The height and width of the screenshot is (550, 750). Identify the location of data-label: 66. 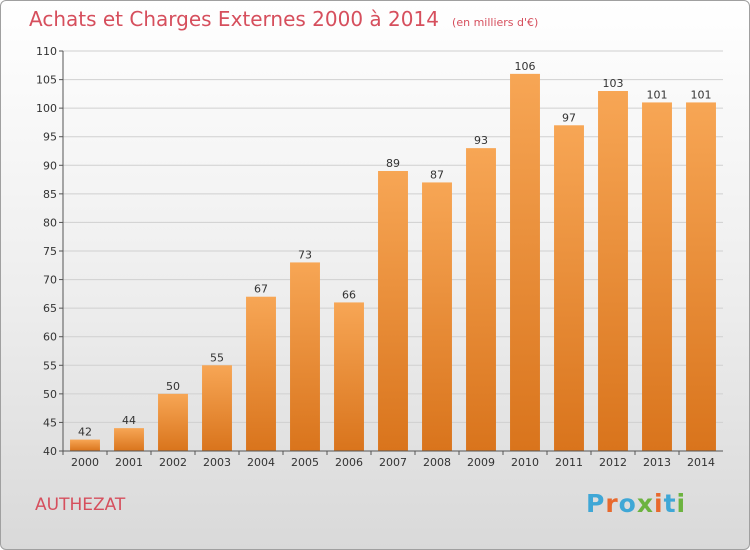
(349, 294).